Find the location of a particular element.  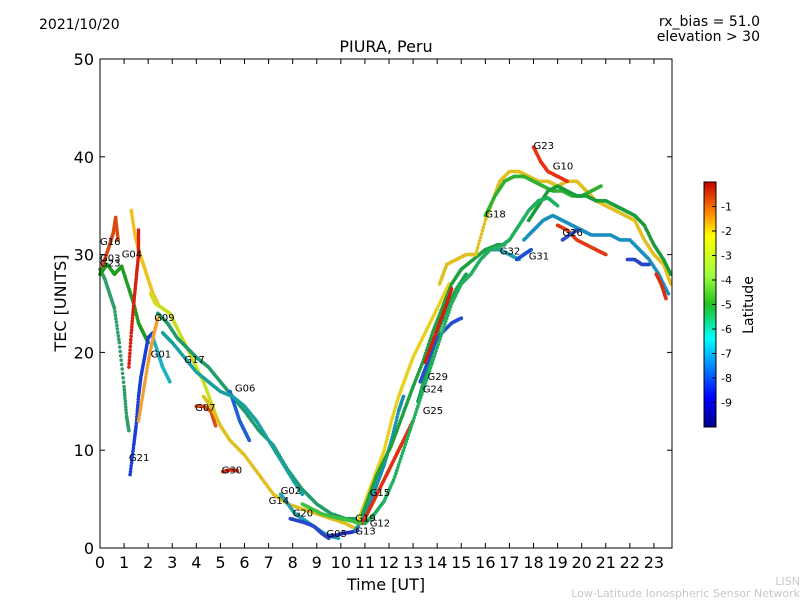

x-tick-label: 13 is located at coordinates (413, 562).